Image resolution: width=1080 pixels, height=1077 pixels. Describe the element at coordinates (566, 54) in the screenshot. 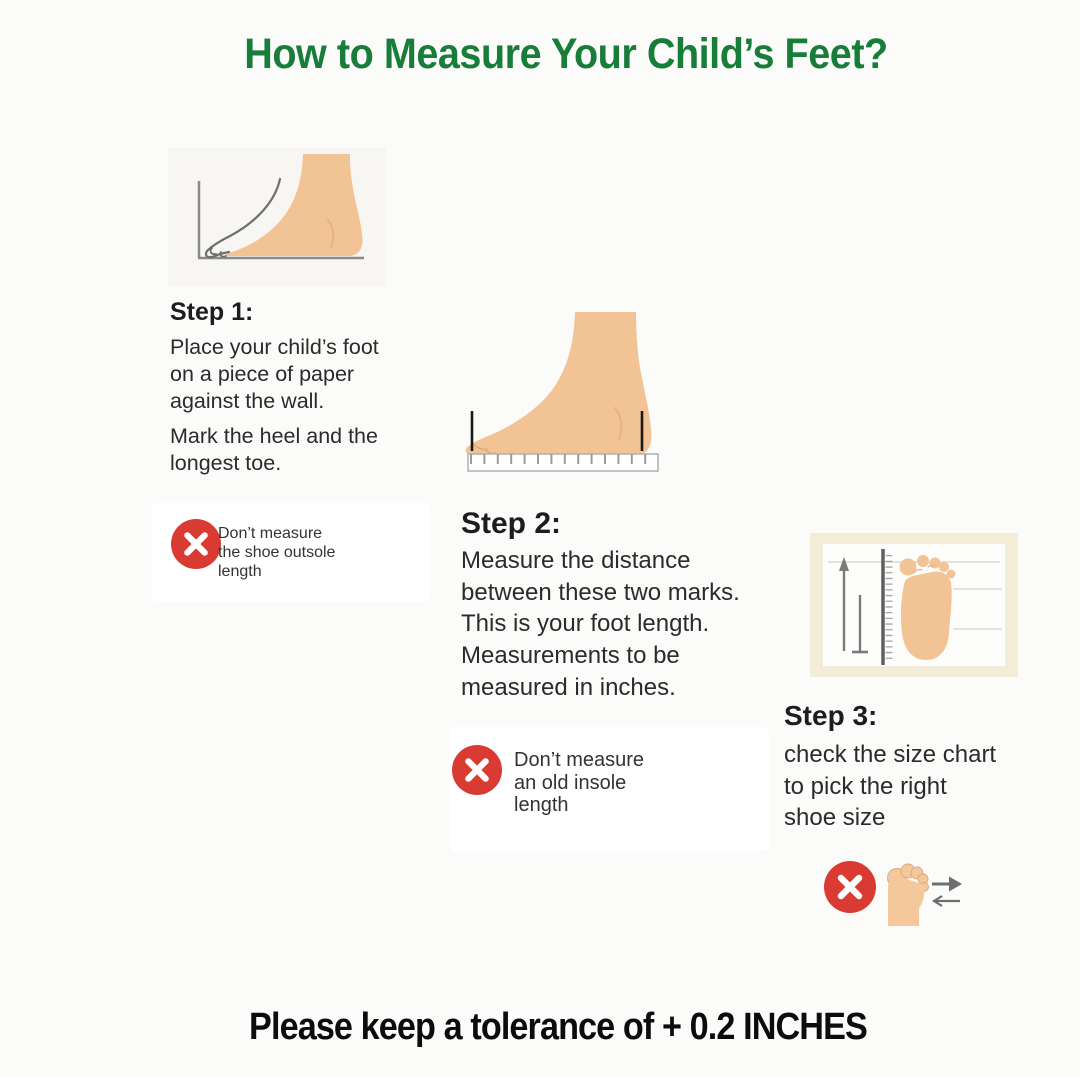

I see `page-title: How to Measure Your Child’s Feet?` at that location.